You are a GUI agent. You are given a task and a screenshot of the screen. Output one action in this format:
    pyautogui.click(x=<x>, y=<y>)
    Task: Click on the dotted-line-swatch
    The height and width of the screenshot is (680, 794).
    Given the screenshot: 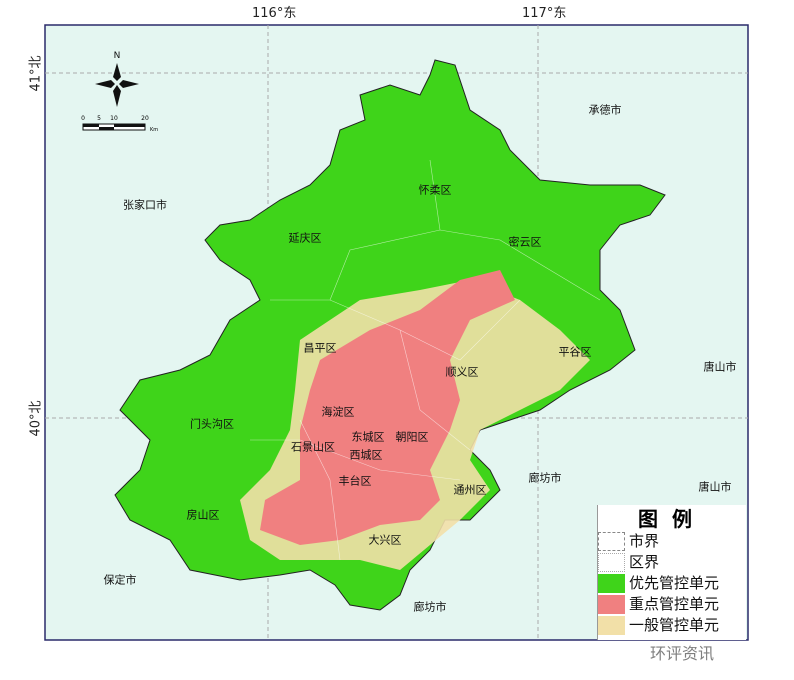 What is the action you would take?
    pyautogui.click(x=611, y=562)
    